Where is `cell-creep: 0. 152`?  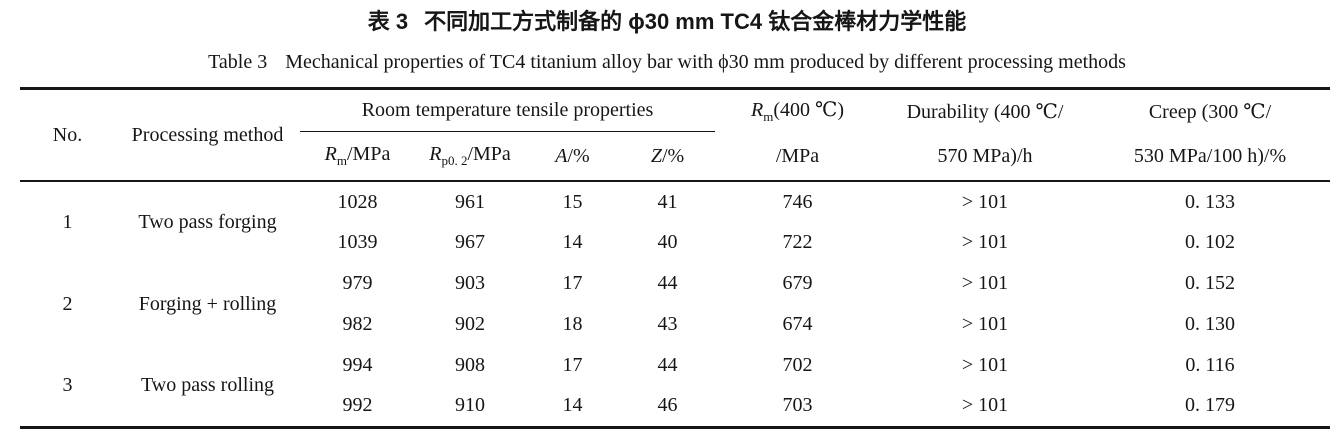
cell-creep: 0. 152 is located at coordinates (1210, 283).